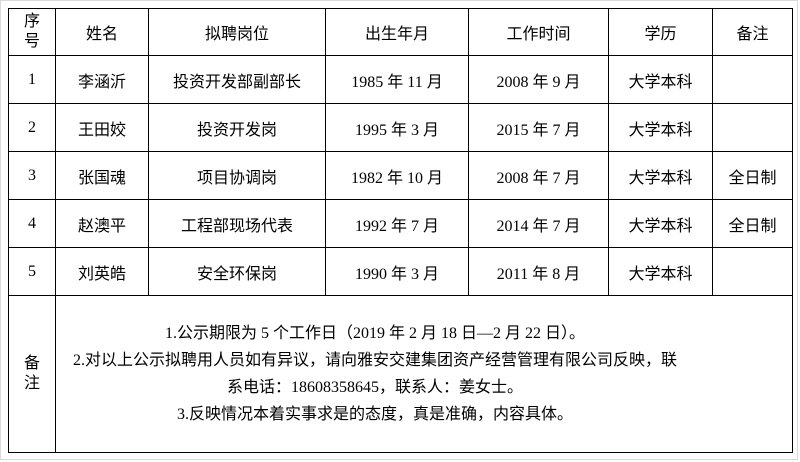 This screenshot has width=800, height=462. Describe the element at coordinates (237, 127) in the screenshot. I see `cell-position: 投资开发岗` at that location.